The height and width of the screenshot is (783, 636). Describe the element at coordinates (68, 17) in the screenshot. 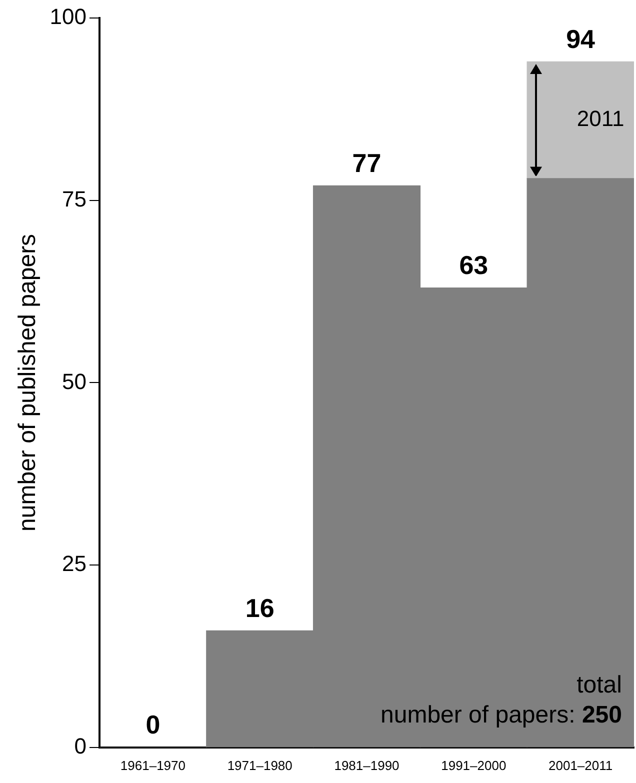

I see `y-tick-label: 100` at that location.